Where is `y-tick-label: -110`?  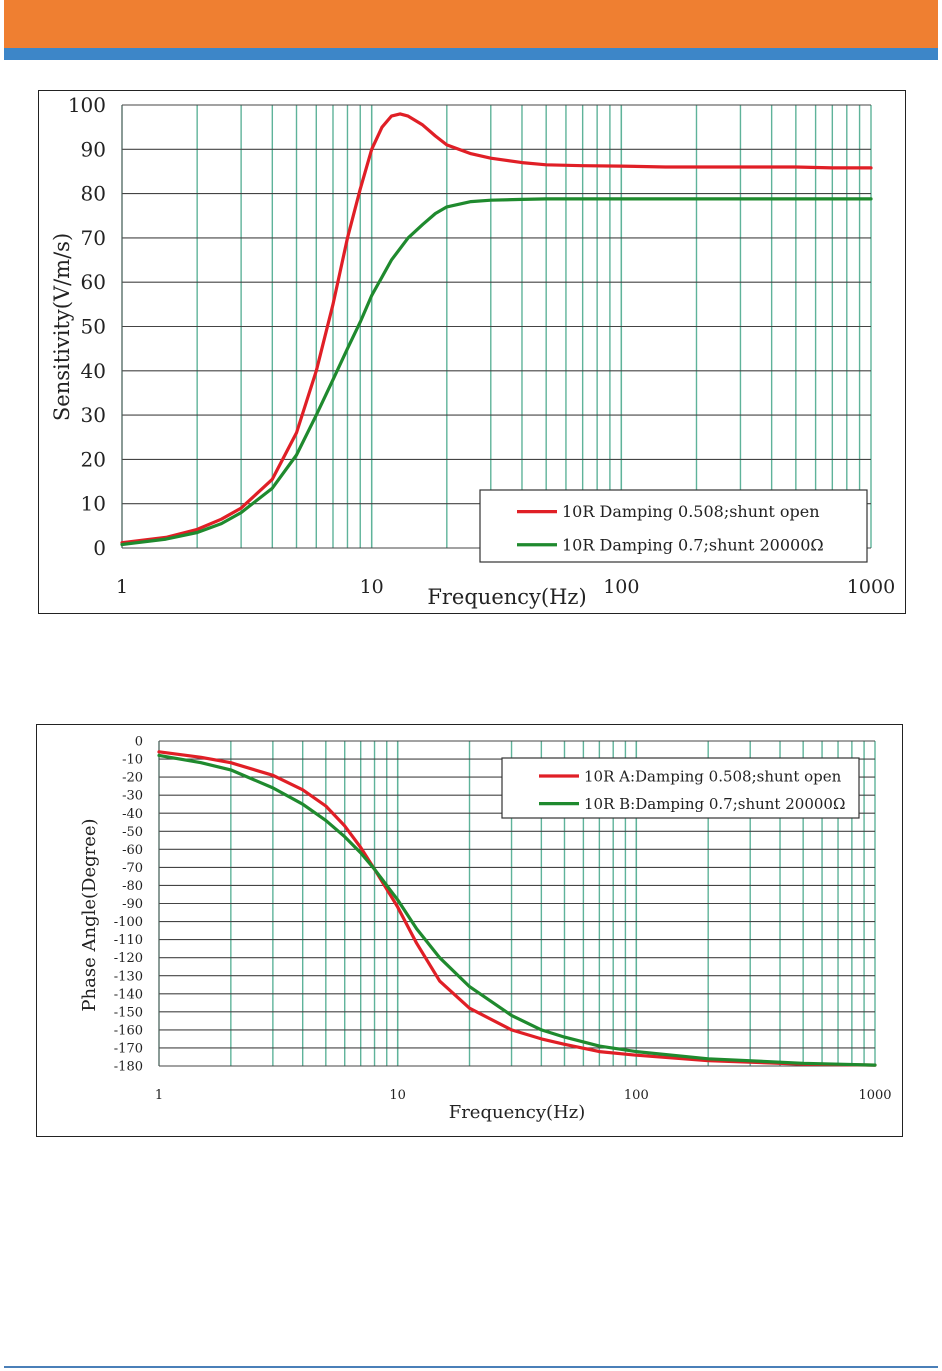 y-tick-label: -110 is located at coordinates (128, 940).